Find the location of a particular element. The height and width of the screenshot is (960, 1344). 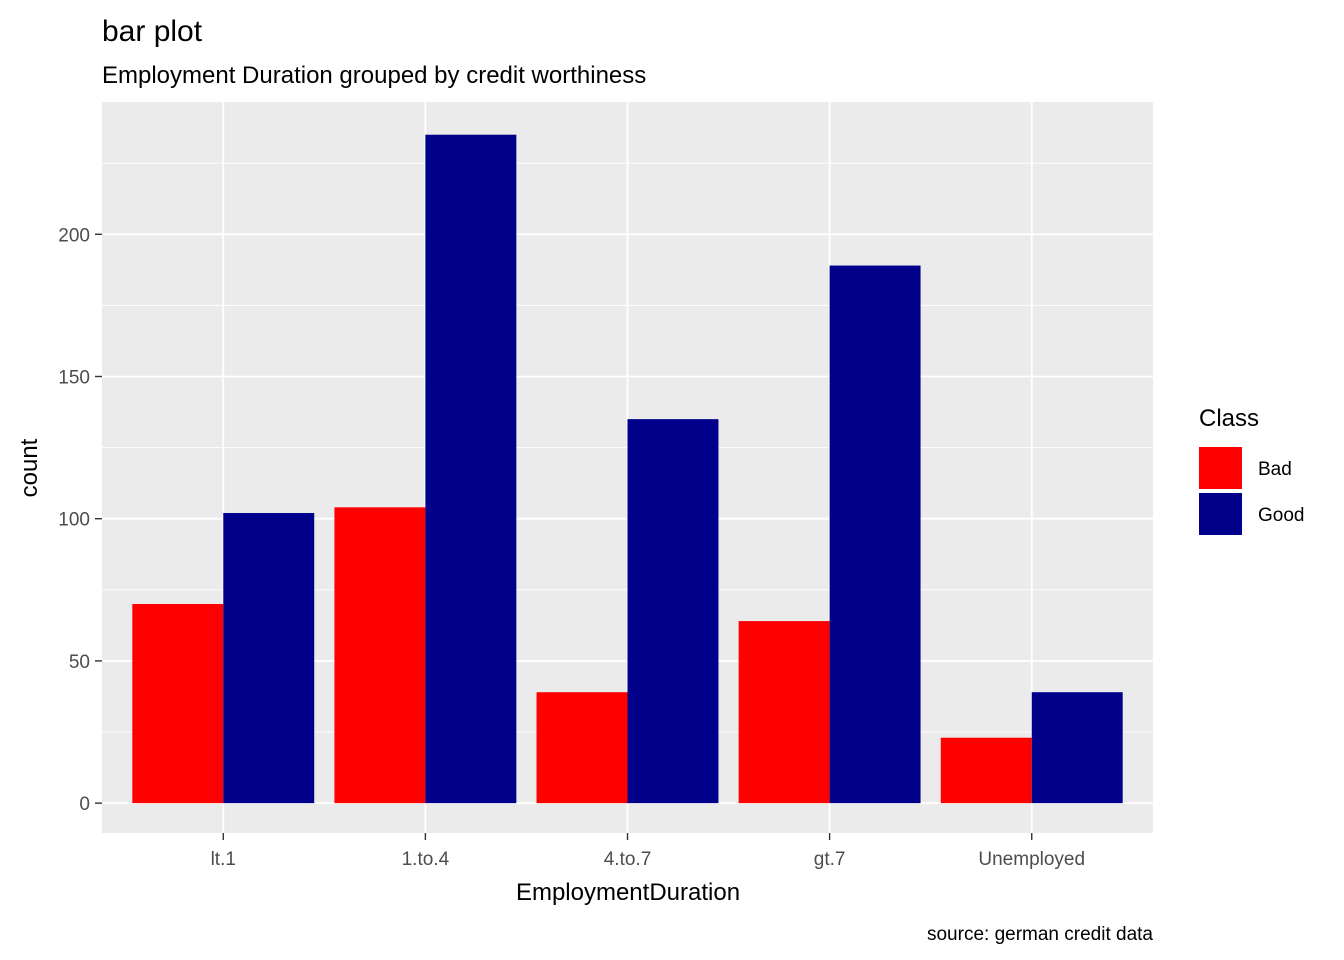

x-axis: lt.1 1.to.4 4.to.7 gt.7 Unemployed is located at coordinates (648, 851).